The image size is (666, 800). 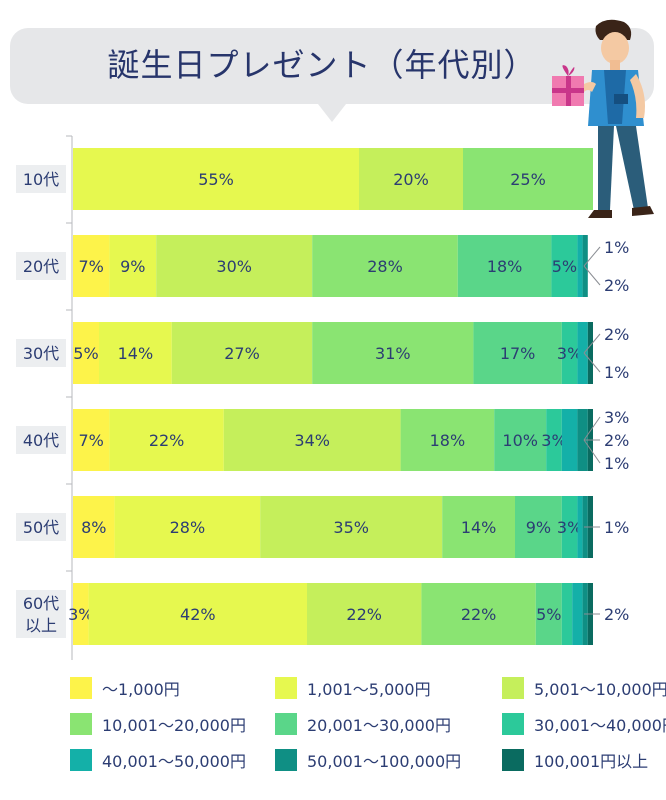 I want to click on data-label: 27%, so click(x=242, y=353).